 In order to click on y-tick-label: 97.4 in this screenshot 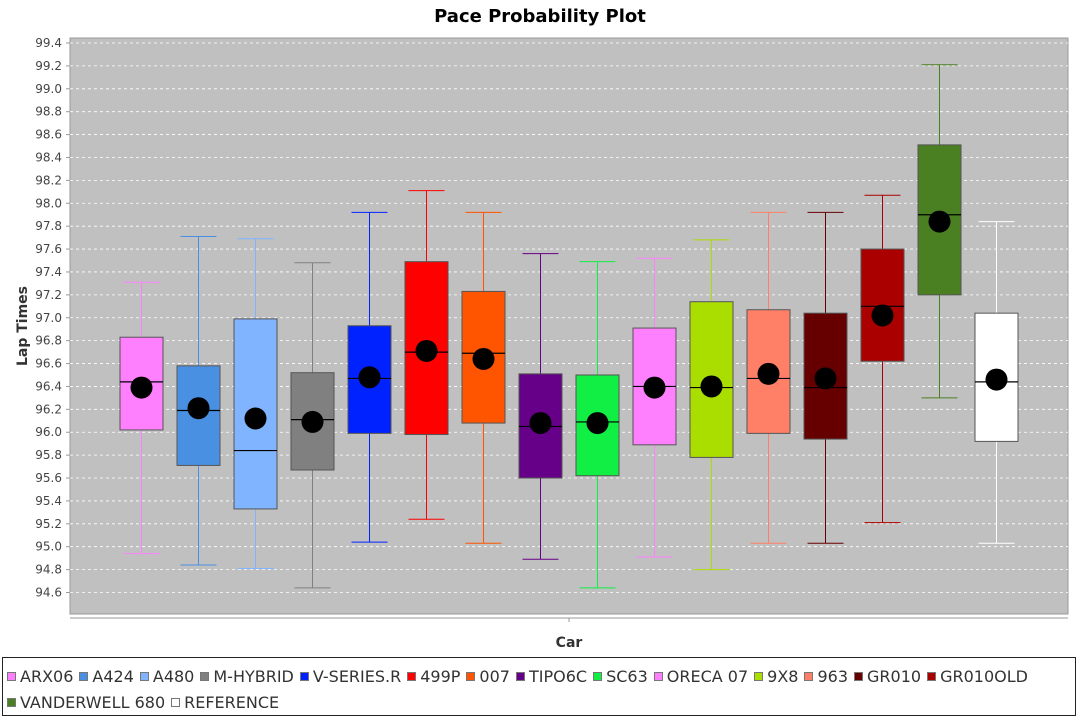, I will do `click(48, 272)`.